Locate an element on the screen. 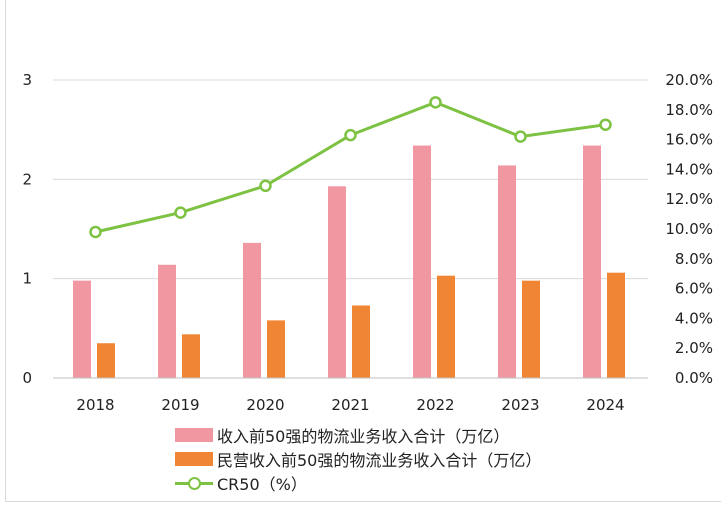 Image resolution: width=723 pixels, height=506 pixels. x-tick-label: 2019 is located at coordinates (180, 405).